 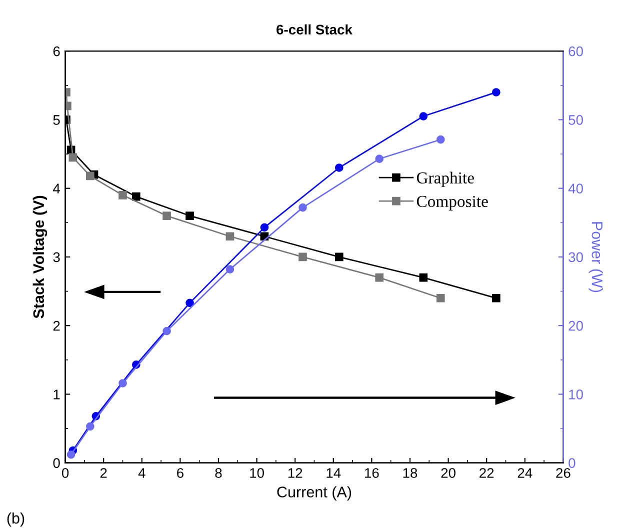 I want to click on x-tick-label: 16, so click(x=372, y=473).